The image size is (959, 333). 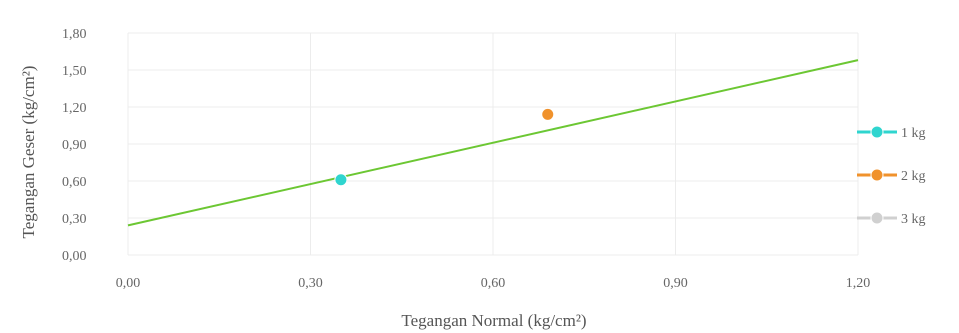 What do you see at coordinates (913, 133) in the screenshot?
I see `legend-label: 1 kg` at bounding box center [913, 133].